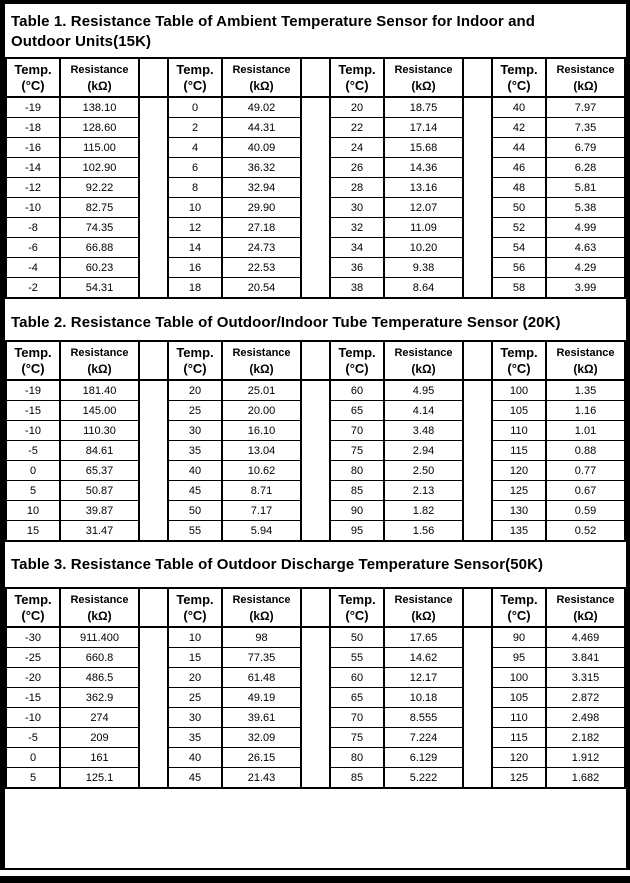 The width and height of the screenshot is (630, 883). What do you see at coordinates (423, 107) in the screenshot?
I see `resistance-cell: 18.75` at bounding box center [423, 107].